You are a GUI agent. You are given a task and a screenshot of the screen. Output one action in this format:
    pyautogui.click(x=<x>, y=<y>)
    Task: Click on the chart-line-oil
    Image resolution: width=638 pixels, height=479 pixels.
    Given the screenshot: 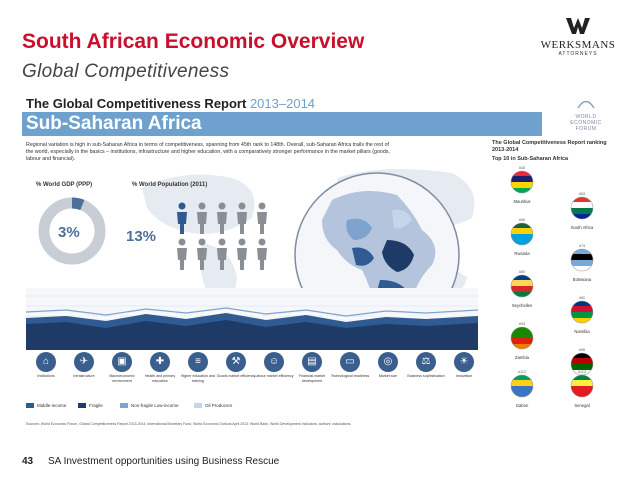 What is the action you would take?
    pyautogui.click(x=252, y=315)
    